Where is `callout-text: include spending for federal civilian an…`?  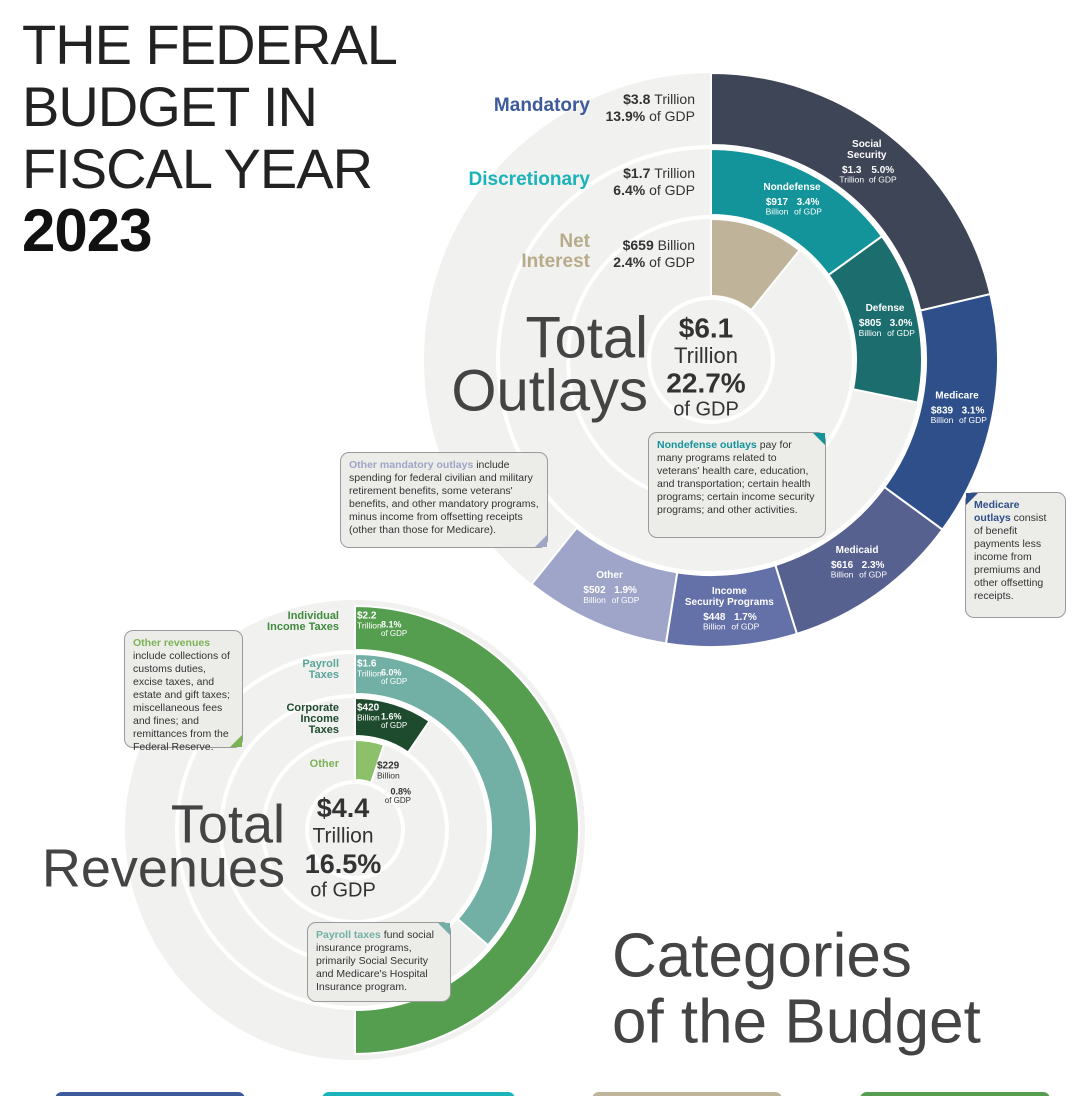 callout-text: include spending for federal civilian an… is located at coordinates (444, 497).